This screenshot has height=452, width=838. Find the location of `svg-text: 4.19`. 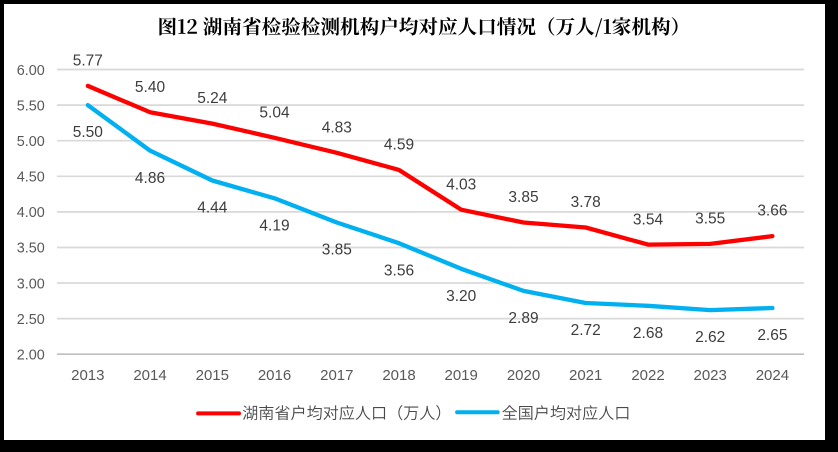

svg-text: 4.19 is located at coordinates (274, 226).